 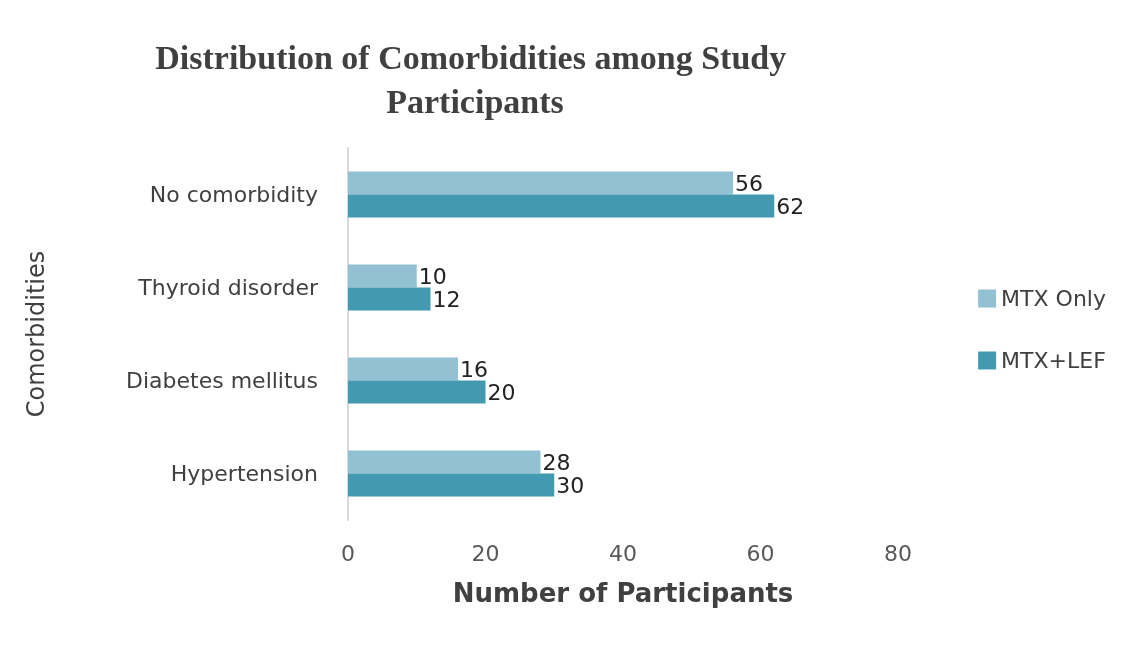 I want to click on x-tick-label: 60, so click(x=760, y=553).